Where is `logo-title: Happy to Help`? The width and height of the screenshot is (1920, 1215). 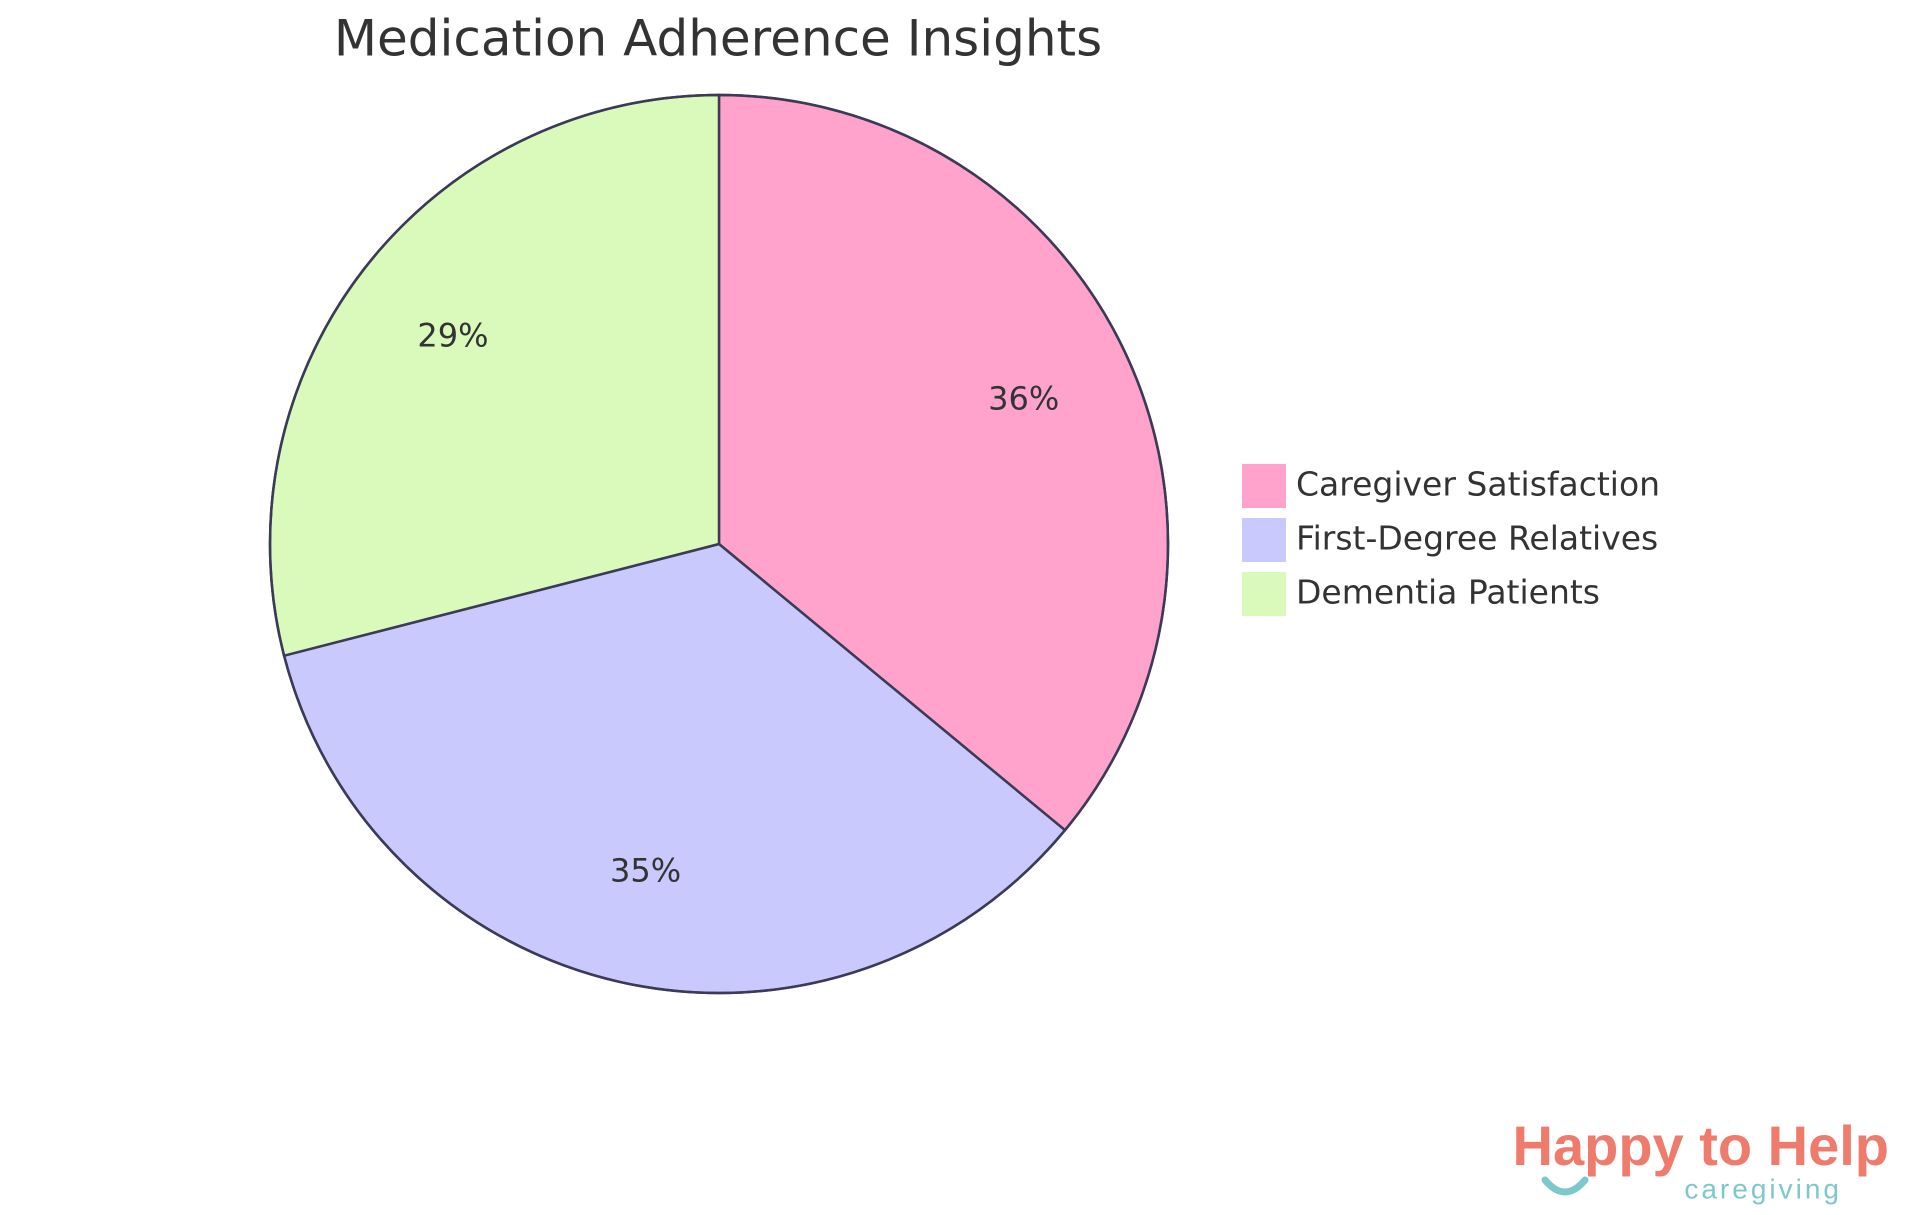
logo-title: Happy to Help is located at coordinates (1701, 1145).